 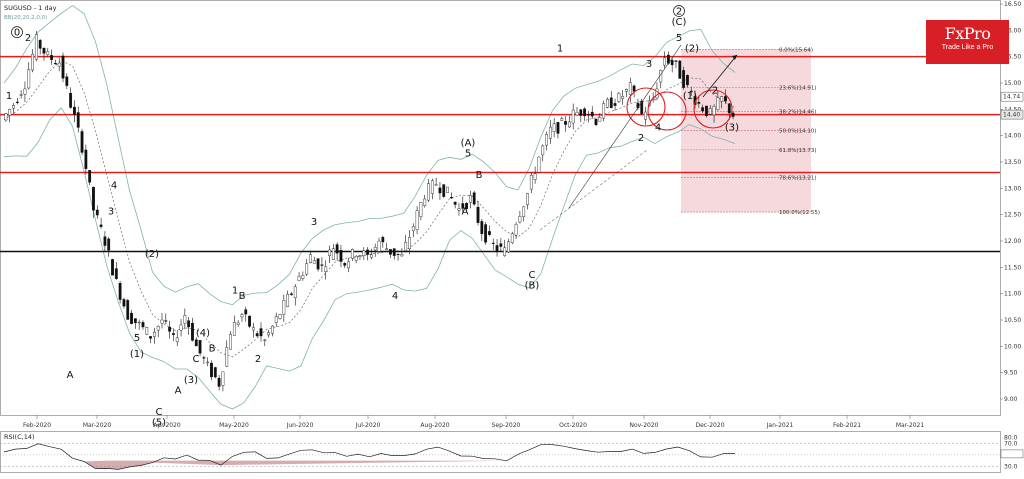 I want to click on fib-label: 0.0%(15.64), so click(x=796, y=50).